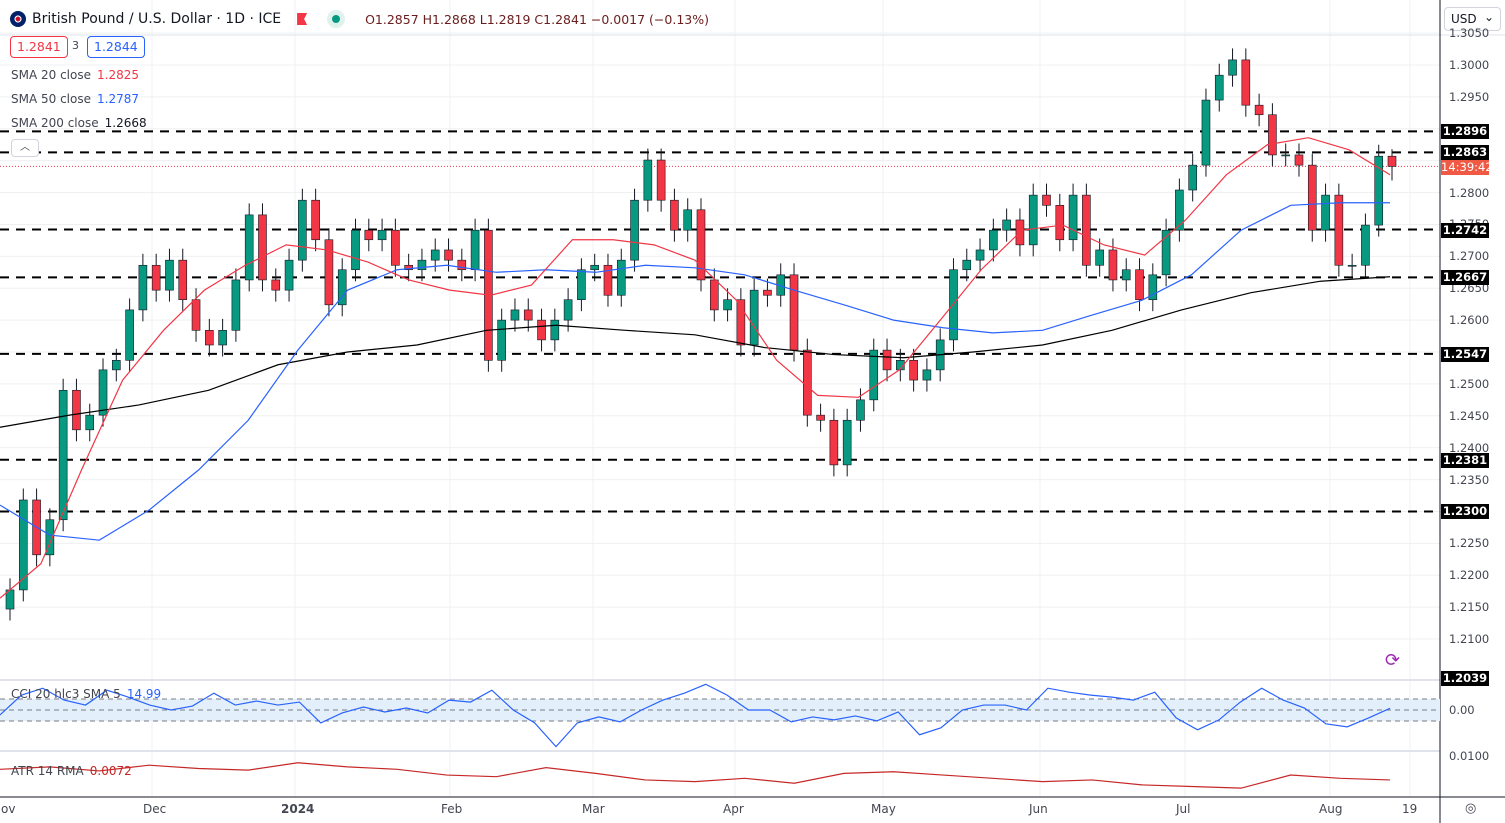 This screenshot has height=823, width=1505. What do you see at coordinates (1469, 639) in the screenshot?
I see `price-tick: 1.2100` at bounding box center [1469, 639].